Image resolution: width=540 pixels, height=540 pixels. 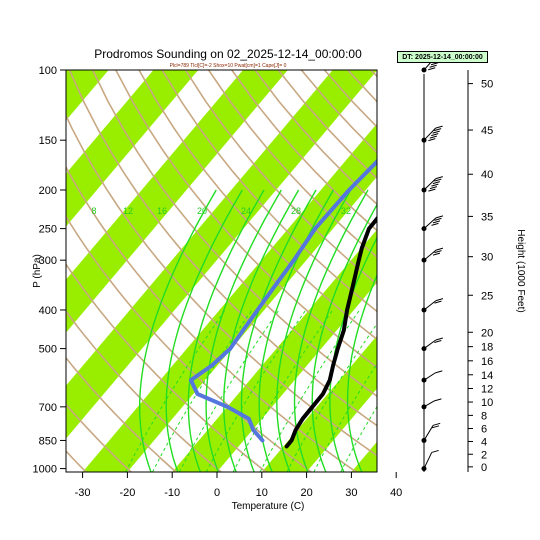 What do you see at coordinates (48, 408) in the screenshot?
I see `p-tick-label: 700` at bounding box center [48, 408].